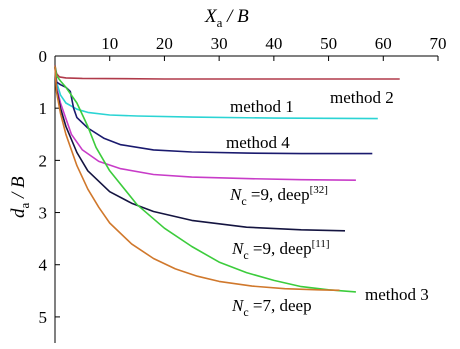 The height and width of the screenshot is (349, 460). Describe the element at coordinates (43, 160) in the screenshot. I see `y-tick-label-2: 2` at that location.